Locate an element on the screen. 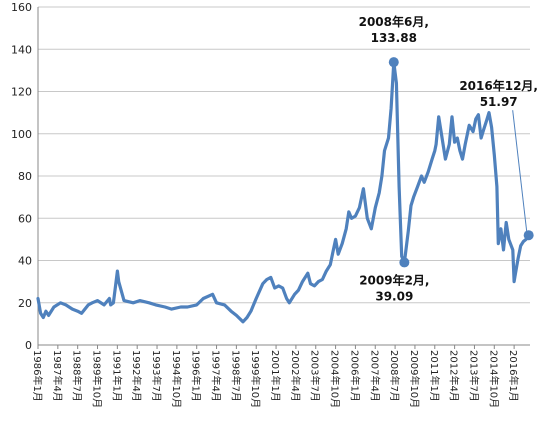 This screenshot has height=428, width=543. y-tick-label: 100 is located at coordinates (21, 134).